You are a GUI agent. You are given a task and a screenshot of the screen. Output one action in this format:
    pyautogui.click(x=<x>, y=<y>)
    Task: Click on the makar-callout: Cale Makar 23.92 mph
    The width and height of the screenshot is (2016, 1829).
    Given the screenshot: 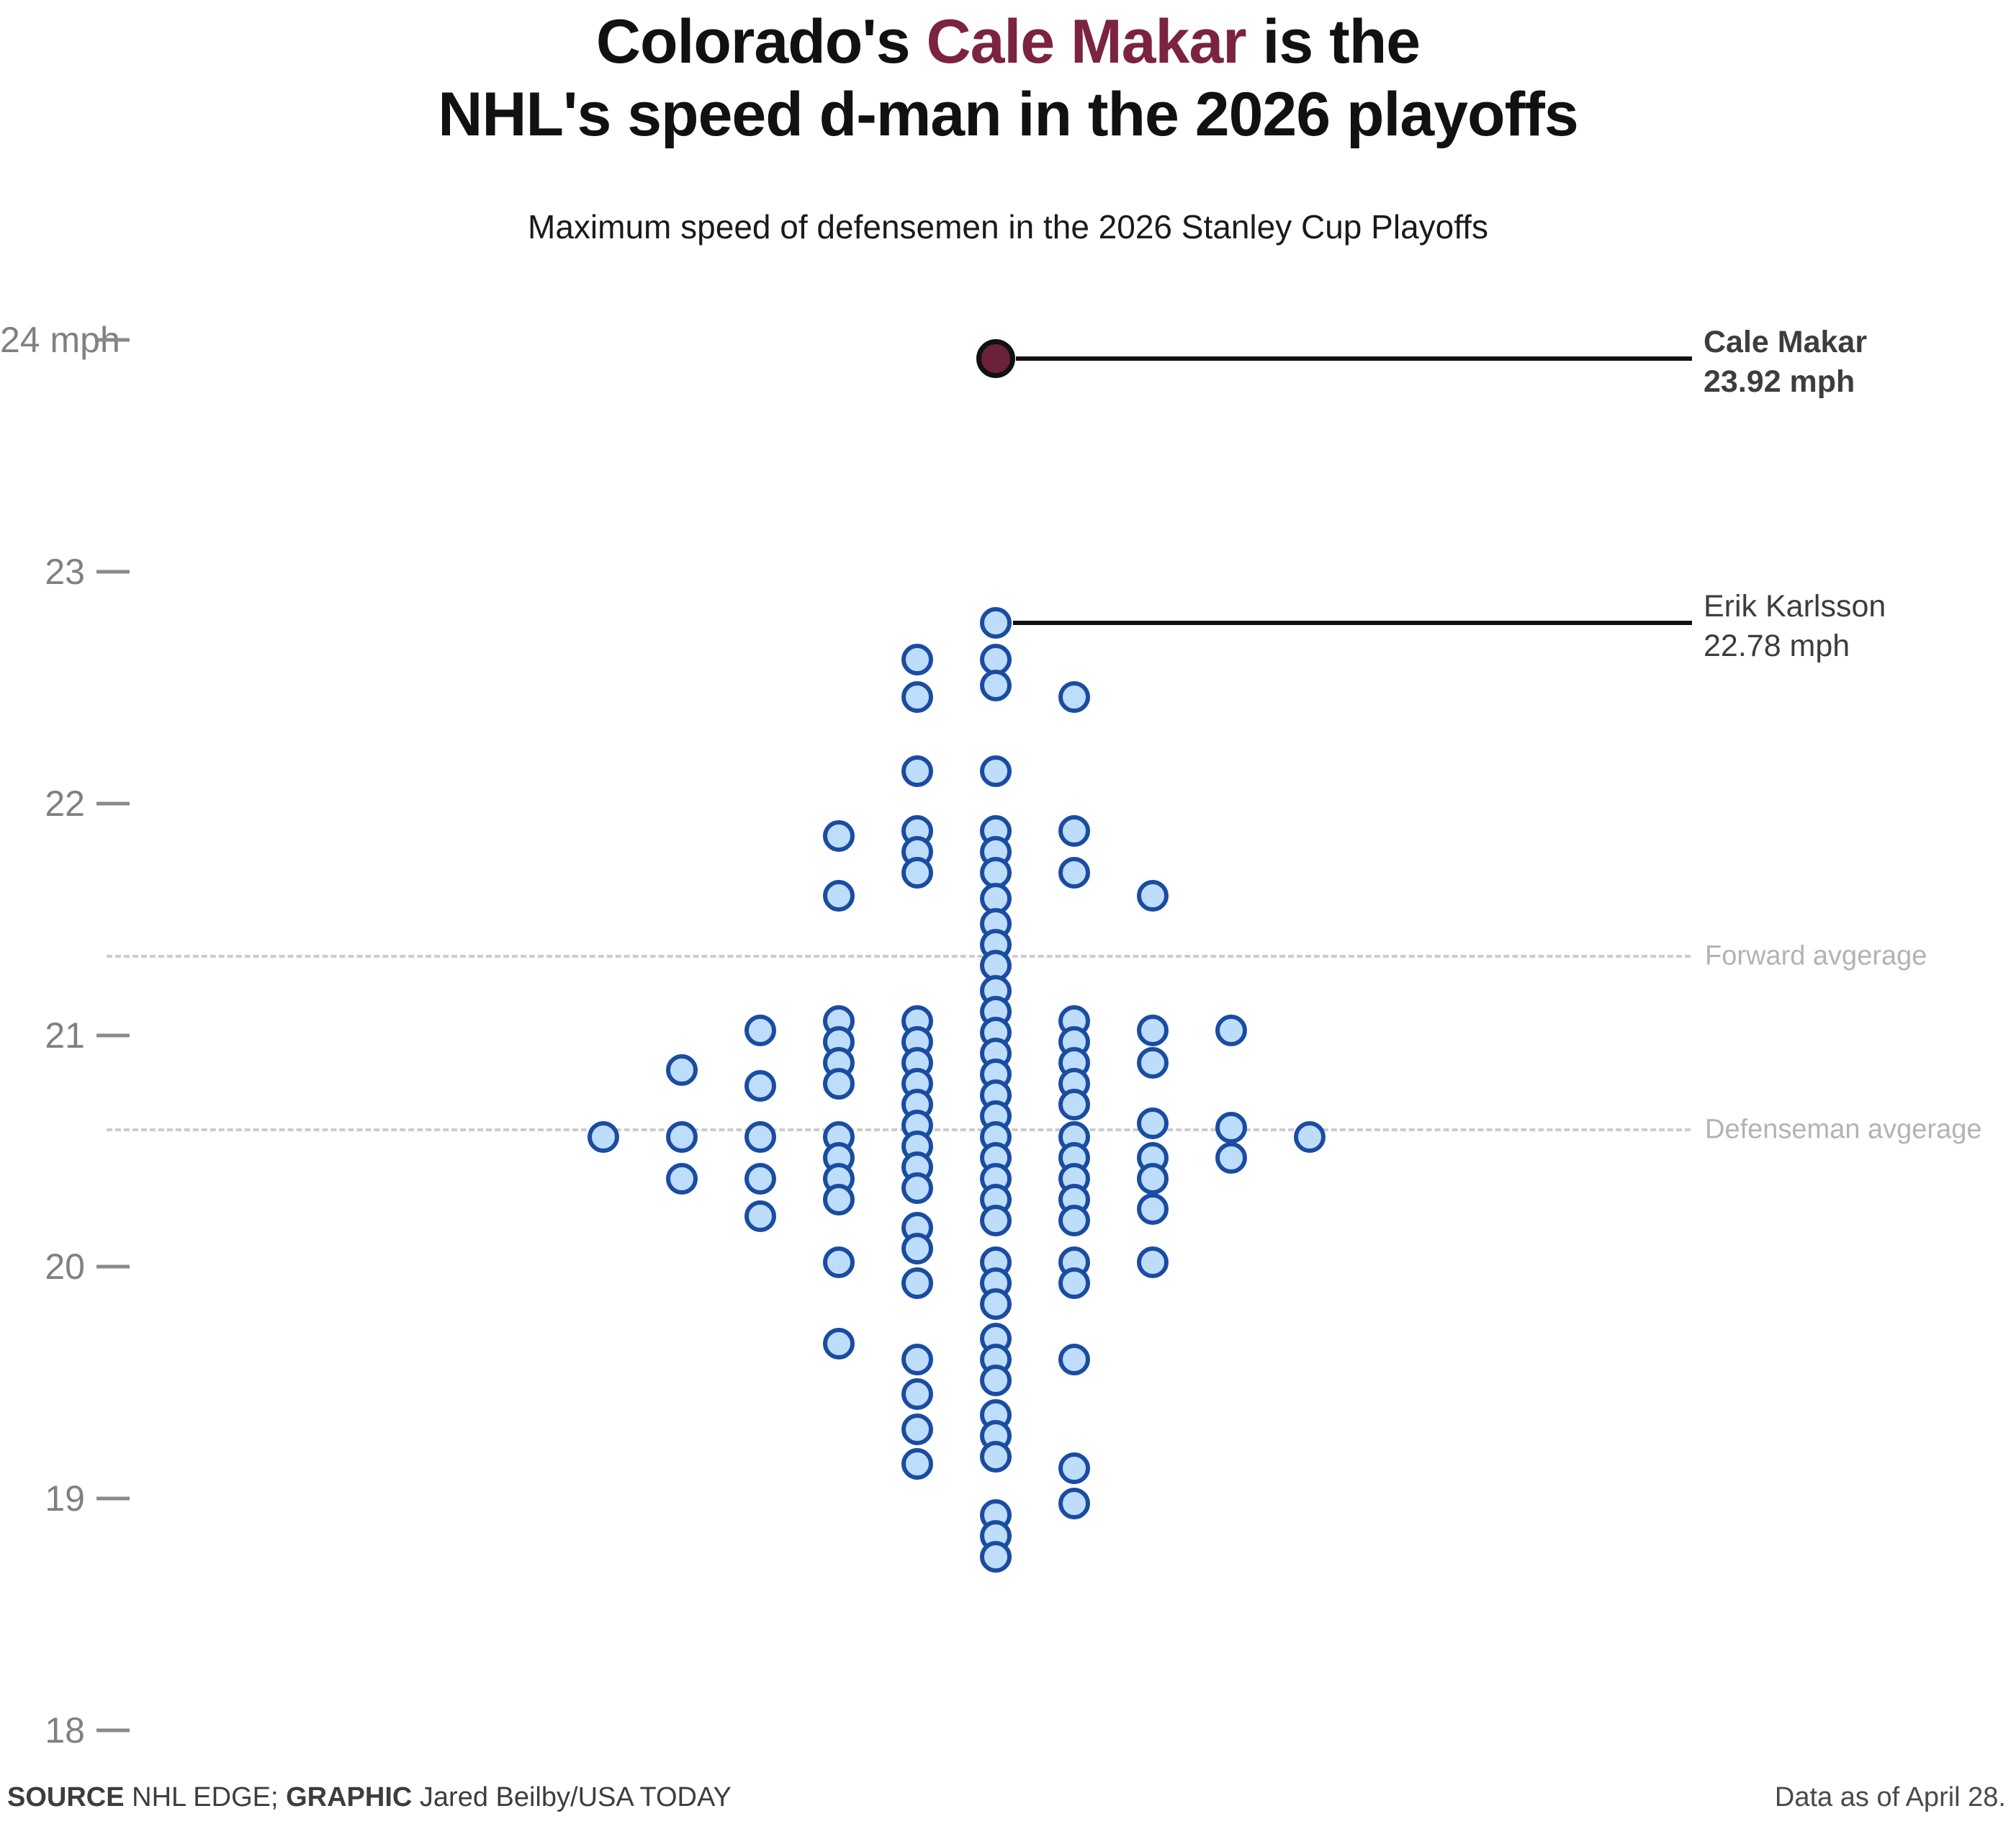 What is the action you would take?
    pyautogui.click(x=1785, y=362)
    